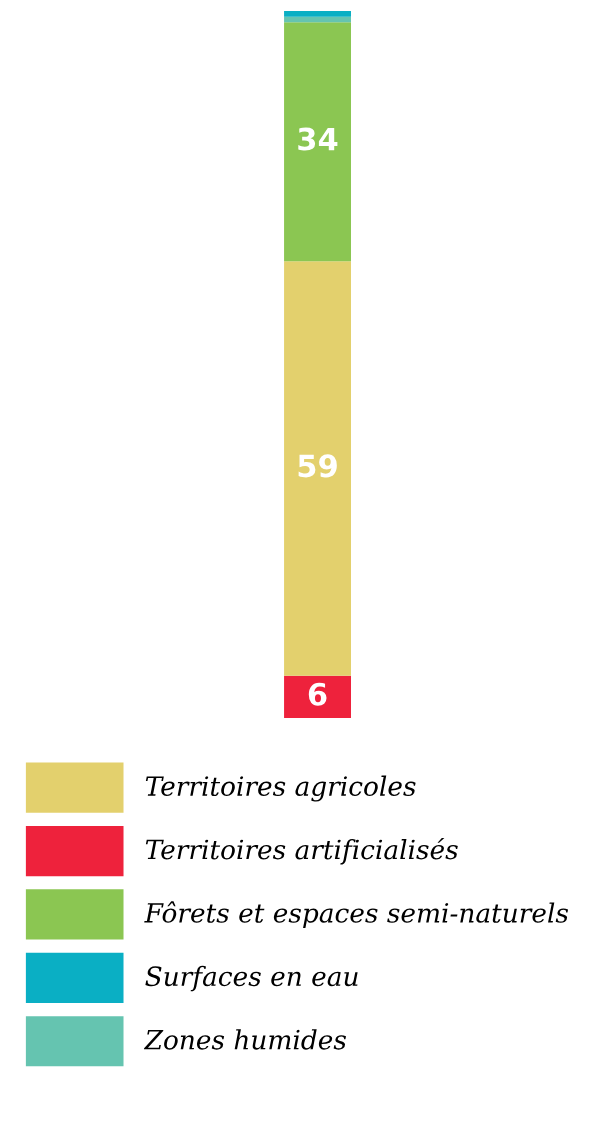 This screenshot has width=613, height=1147. Describe the element at coordinates (318, 139) in the screenshot. I see `data-label: 34` at that location.